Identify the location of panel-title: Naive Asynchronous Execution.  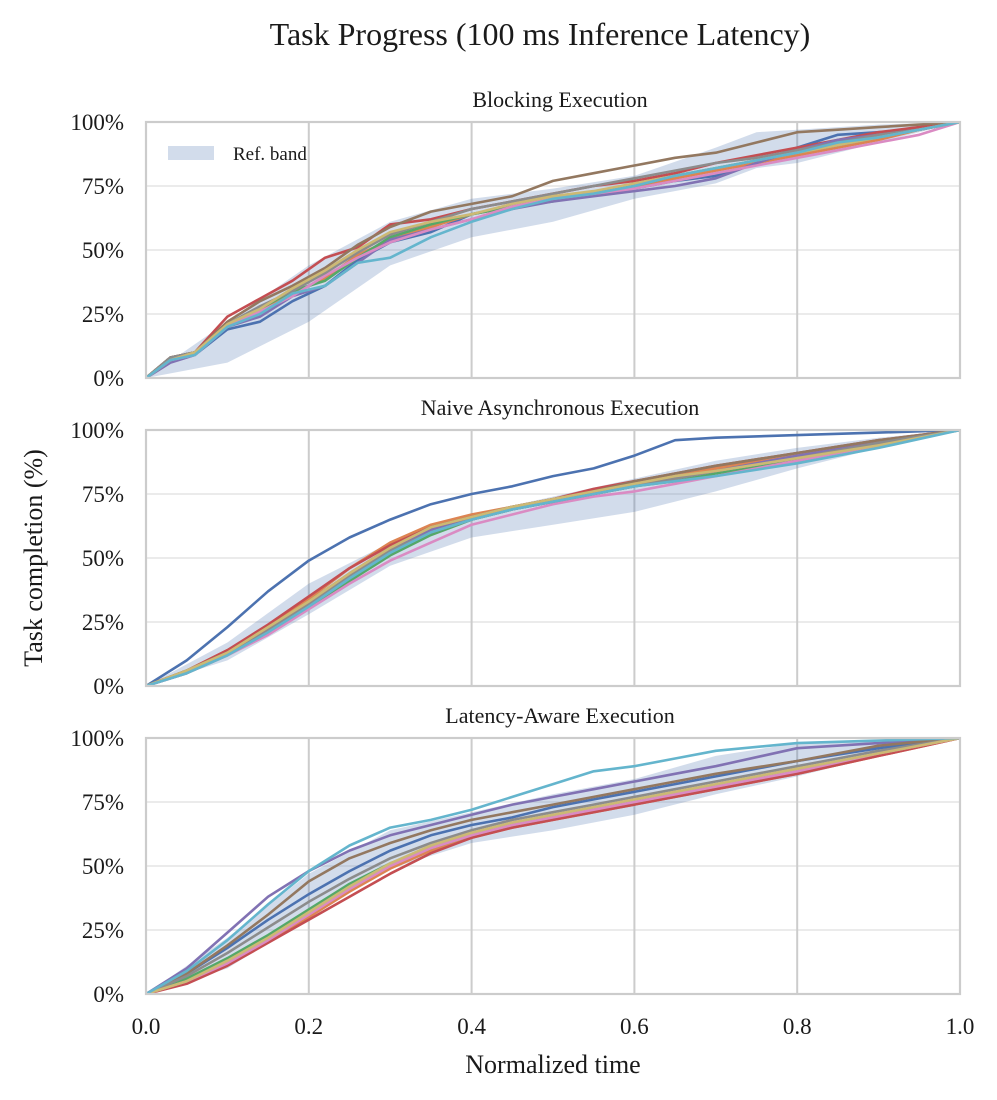
(560, 407).